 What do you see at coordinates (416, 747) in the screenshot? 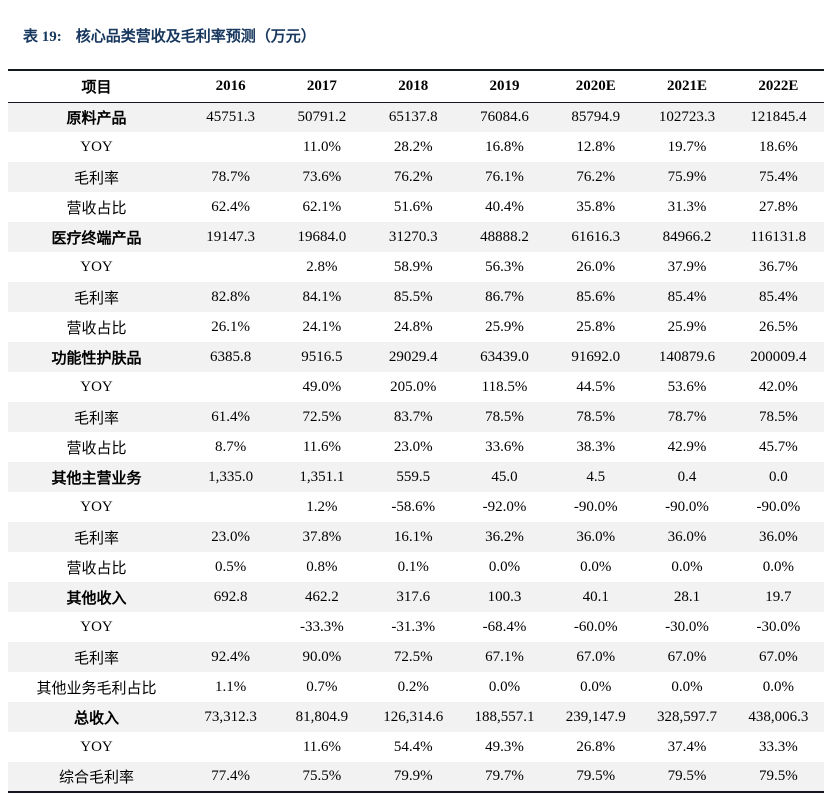
I see `table-row: YOY 11.6% 54.4% 49.3% 26.8% 37.4% 33.3%` at bounding box center [416, 747].